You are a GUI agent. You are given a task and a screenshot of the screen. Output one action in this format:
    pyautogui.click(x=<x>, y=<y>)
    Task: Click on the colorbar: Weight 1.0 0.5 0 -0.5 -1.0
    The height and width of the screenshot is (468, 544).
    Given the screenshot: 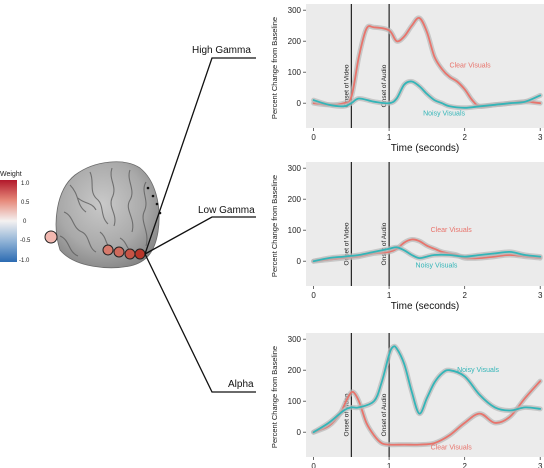 What is the action you would take?
    pyautogui.click(x=15, y=217)
    